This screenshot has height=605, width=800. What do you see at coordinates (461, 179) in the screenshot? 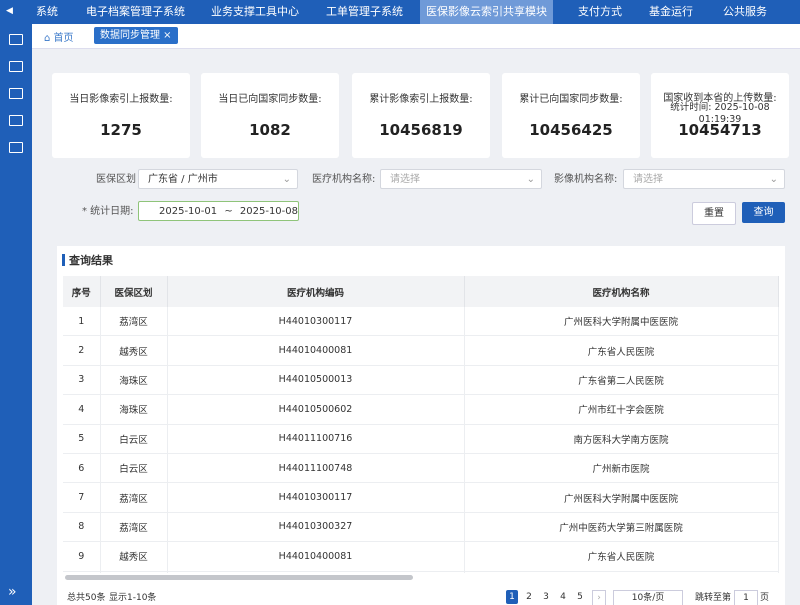
I see `org-select: 请选择 ⌄` at bounding box center [461, 179].